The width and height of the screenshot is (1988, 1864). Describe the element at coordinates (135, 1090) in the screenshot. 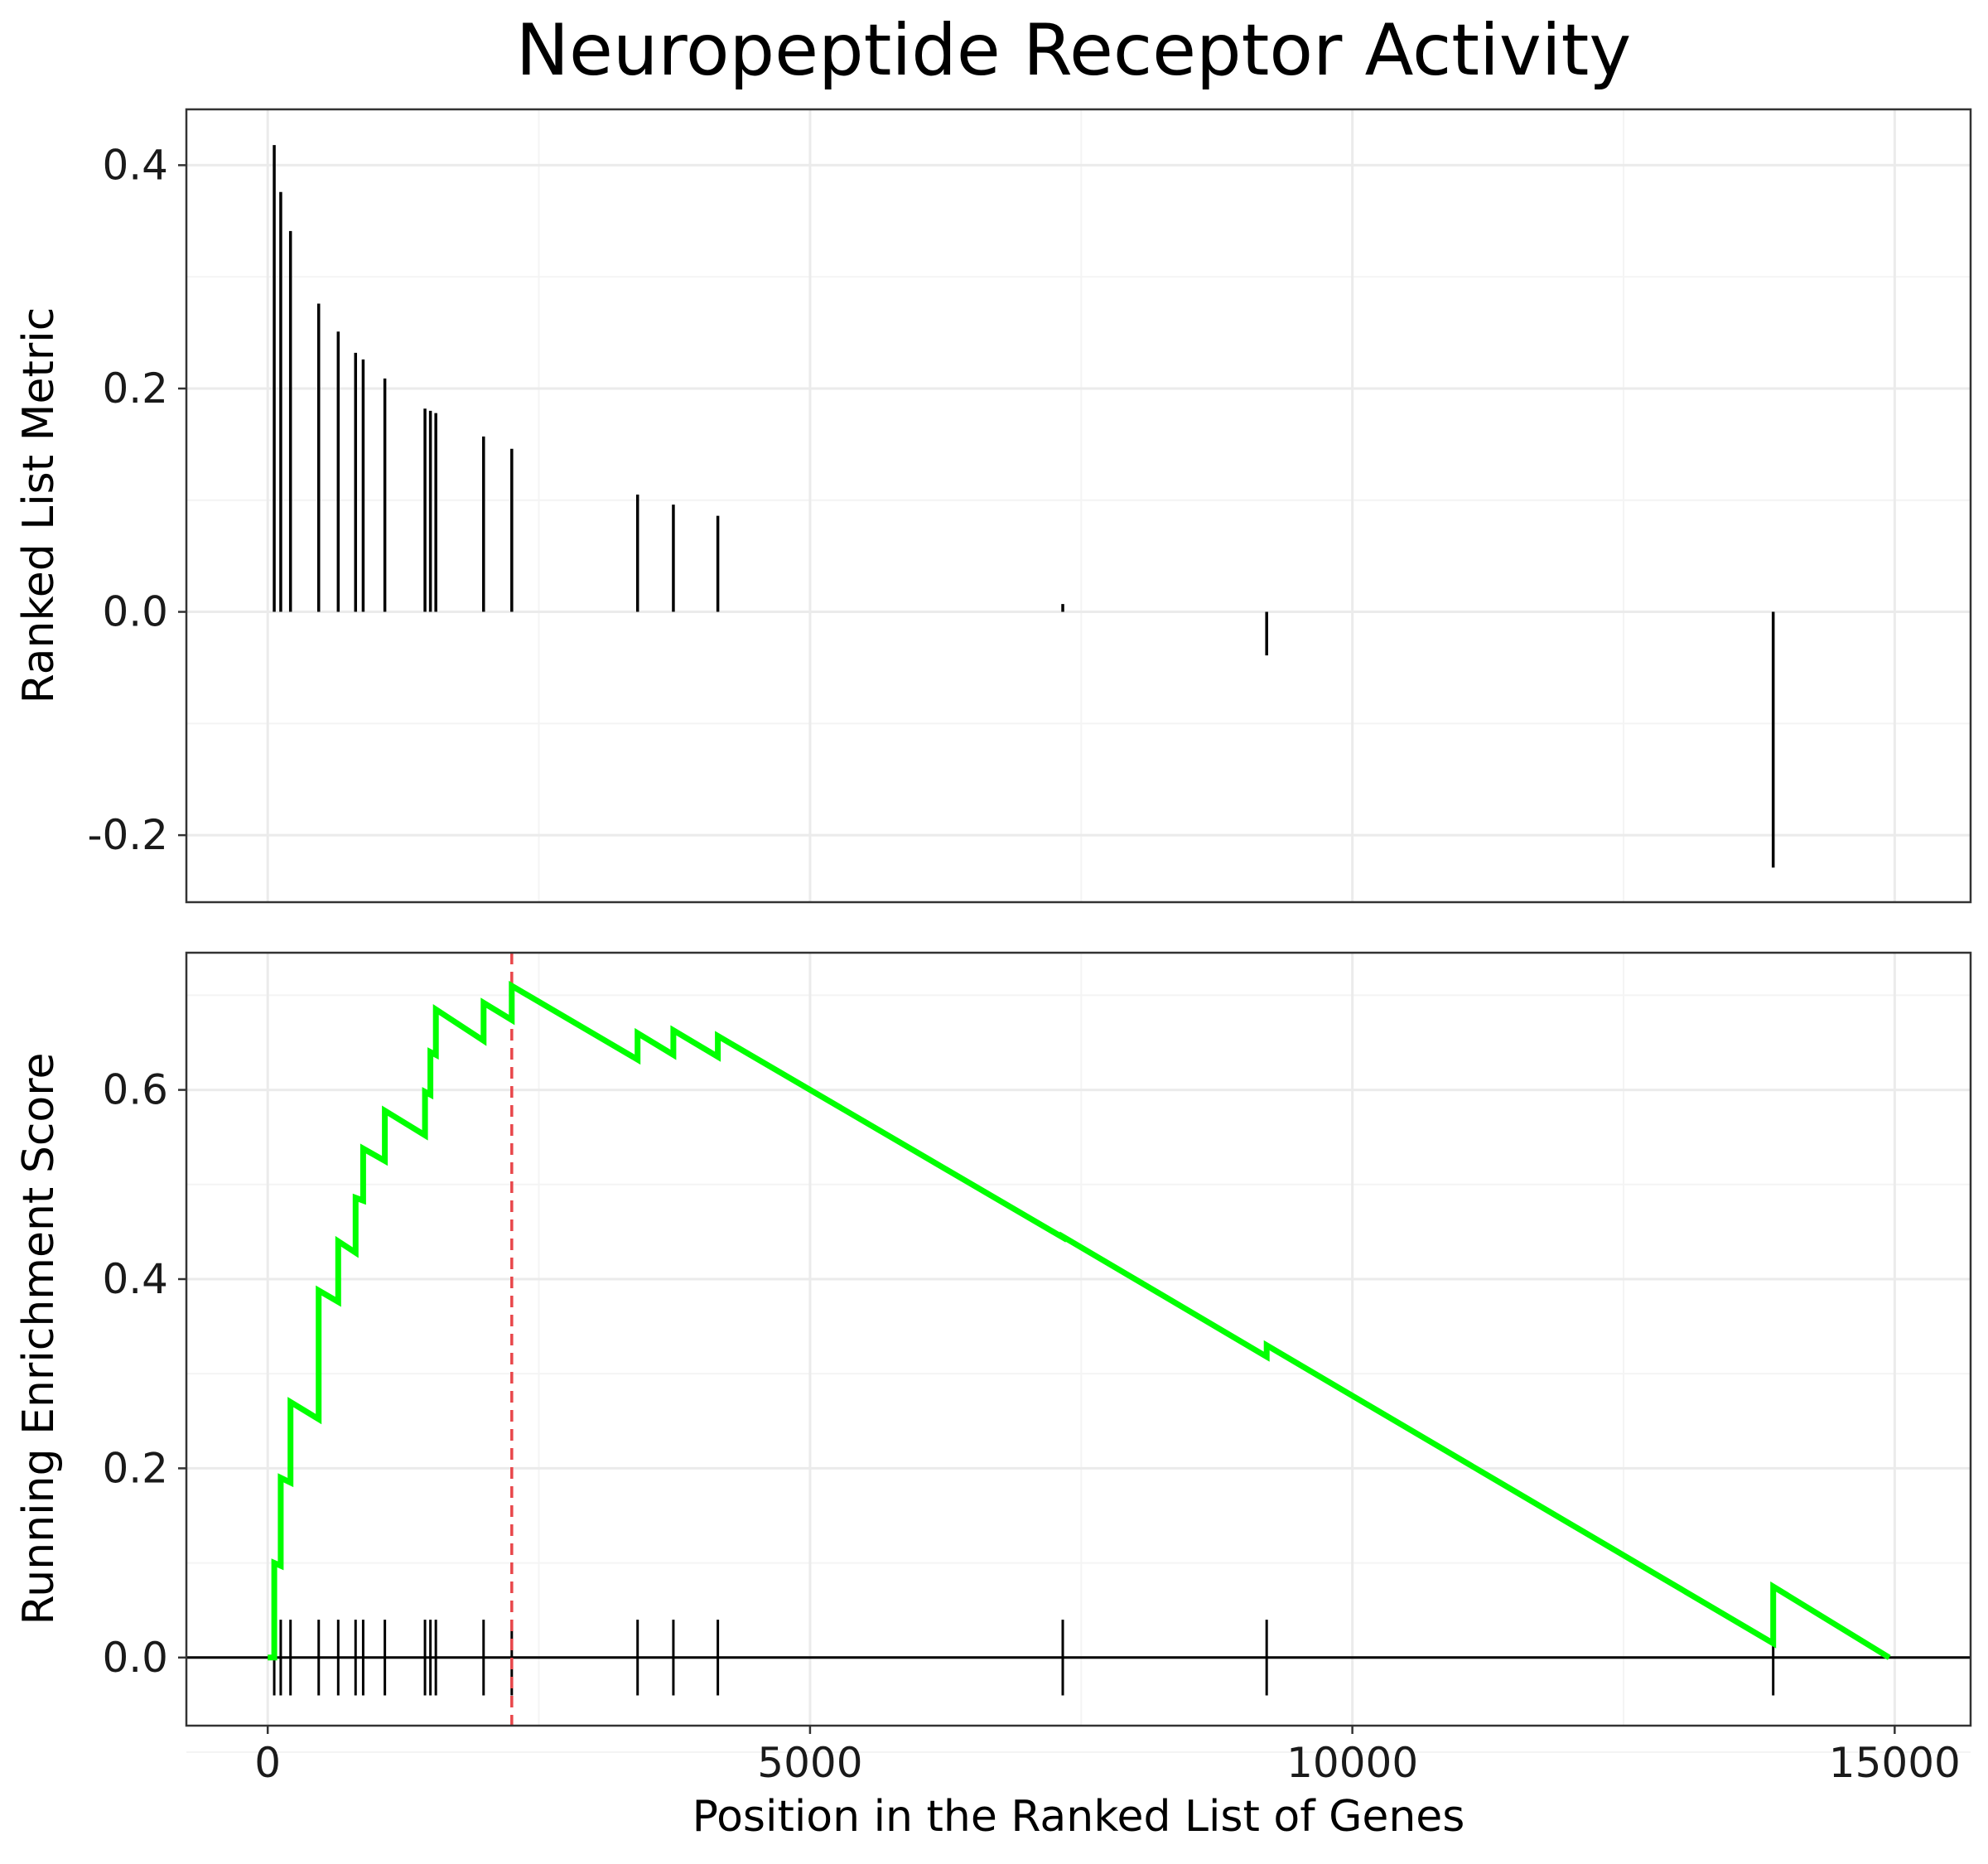

I see `bottom-y-tick-label: 0.6` at that location.